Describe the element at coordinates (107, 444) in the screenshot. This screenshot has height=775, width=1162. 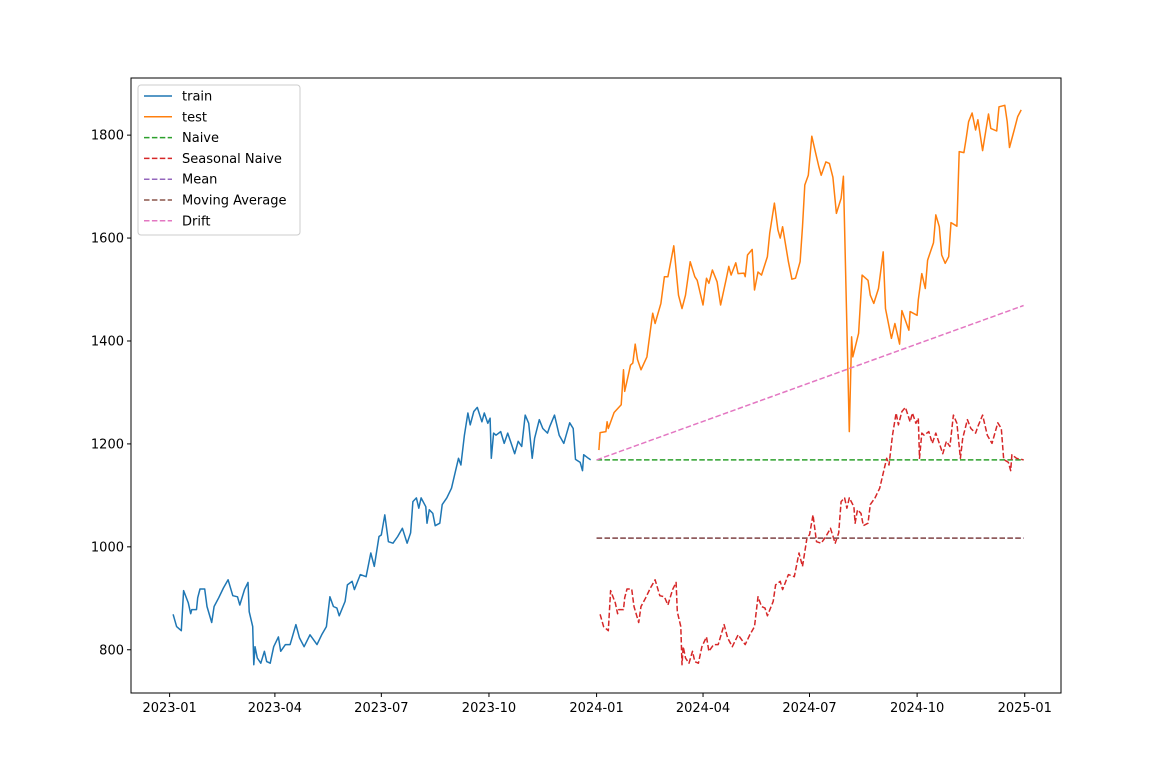
I see `y-tick-label: 1200` at that location.